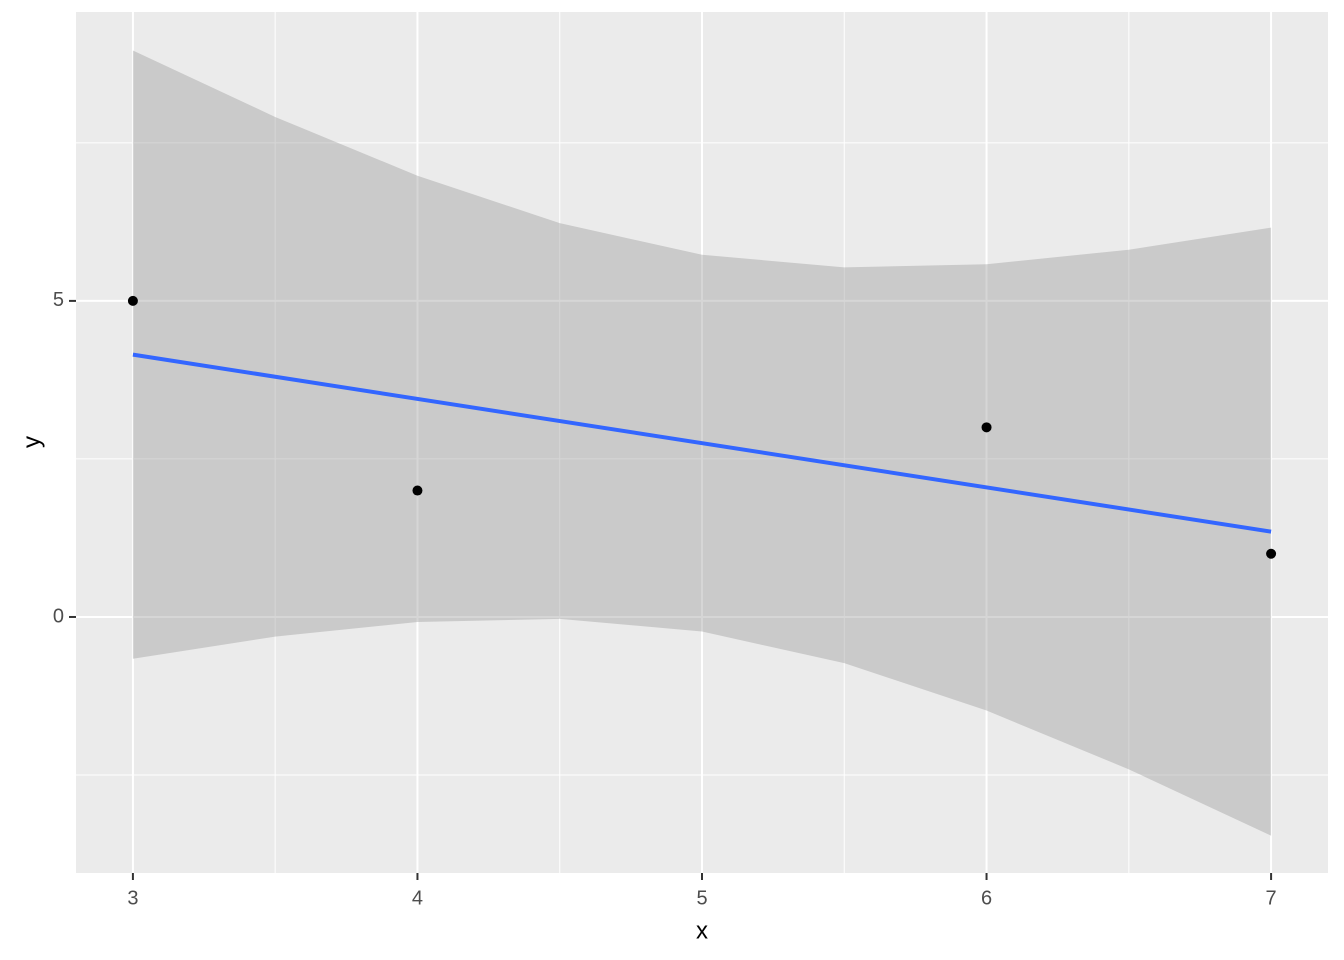 The image size is (1344, 960). What do you see at coordinates (58, 616) in the screenshot?
I see `y-tick-label: 0` at bounding box center [58, 616].